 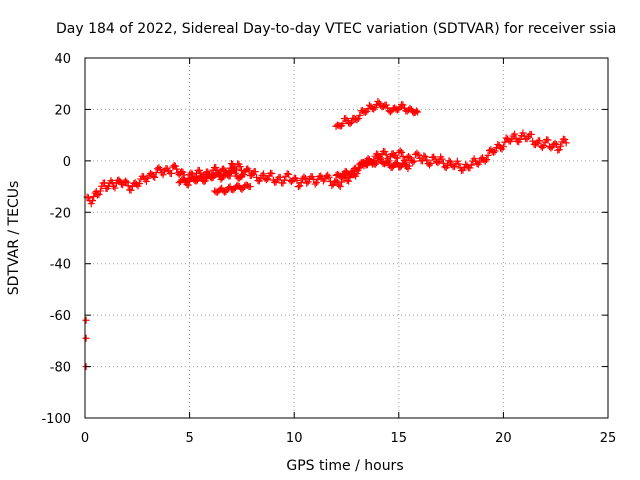 I want to click on y-tick-label: 0, so click(x=67, y=162).